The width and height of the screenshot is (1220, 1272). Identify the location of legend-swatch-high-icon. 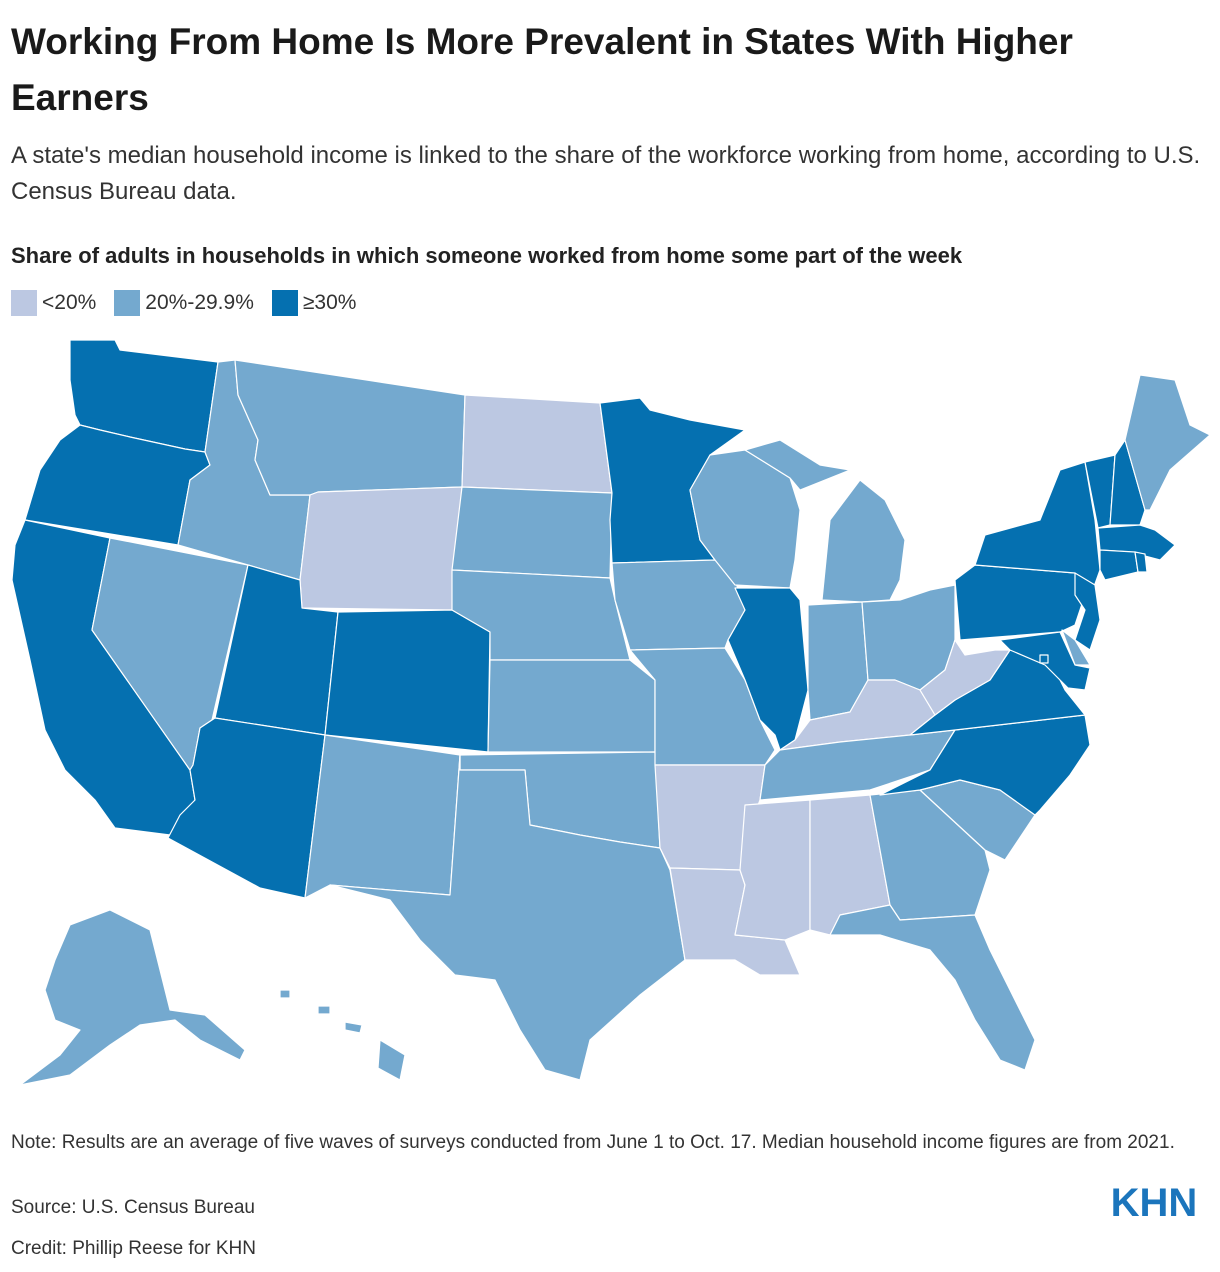
(284, 303).